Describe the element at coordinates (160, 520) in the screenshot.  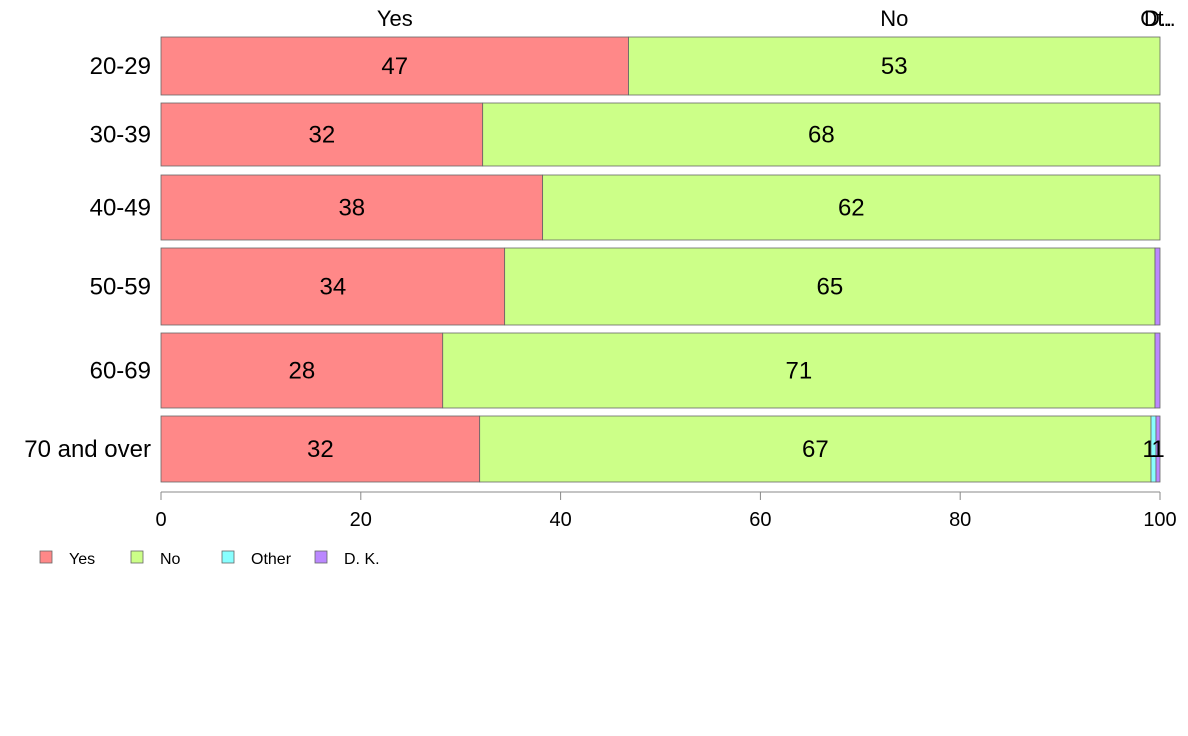
I see `x-tick-label: 0` at that location.